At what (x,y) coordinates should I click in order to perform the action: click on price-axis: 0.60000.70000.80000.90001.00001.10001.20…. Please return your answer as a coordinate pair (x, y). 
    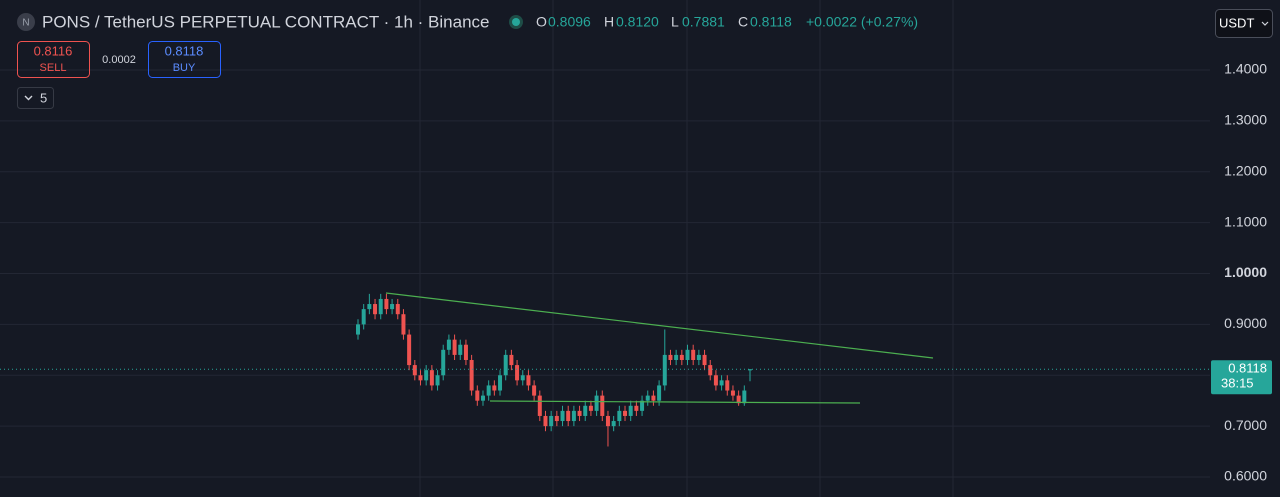
    Looking at the image, I should click on (1241, 272).